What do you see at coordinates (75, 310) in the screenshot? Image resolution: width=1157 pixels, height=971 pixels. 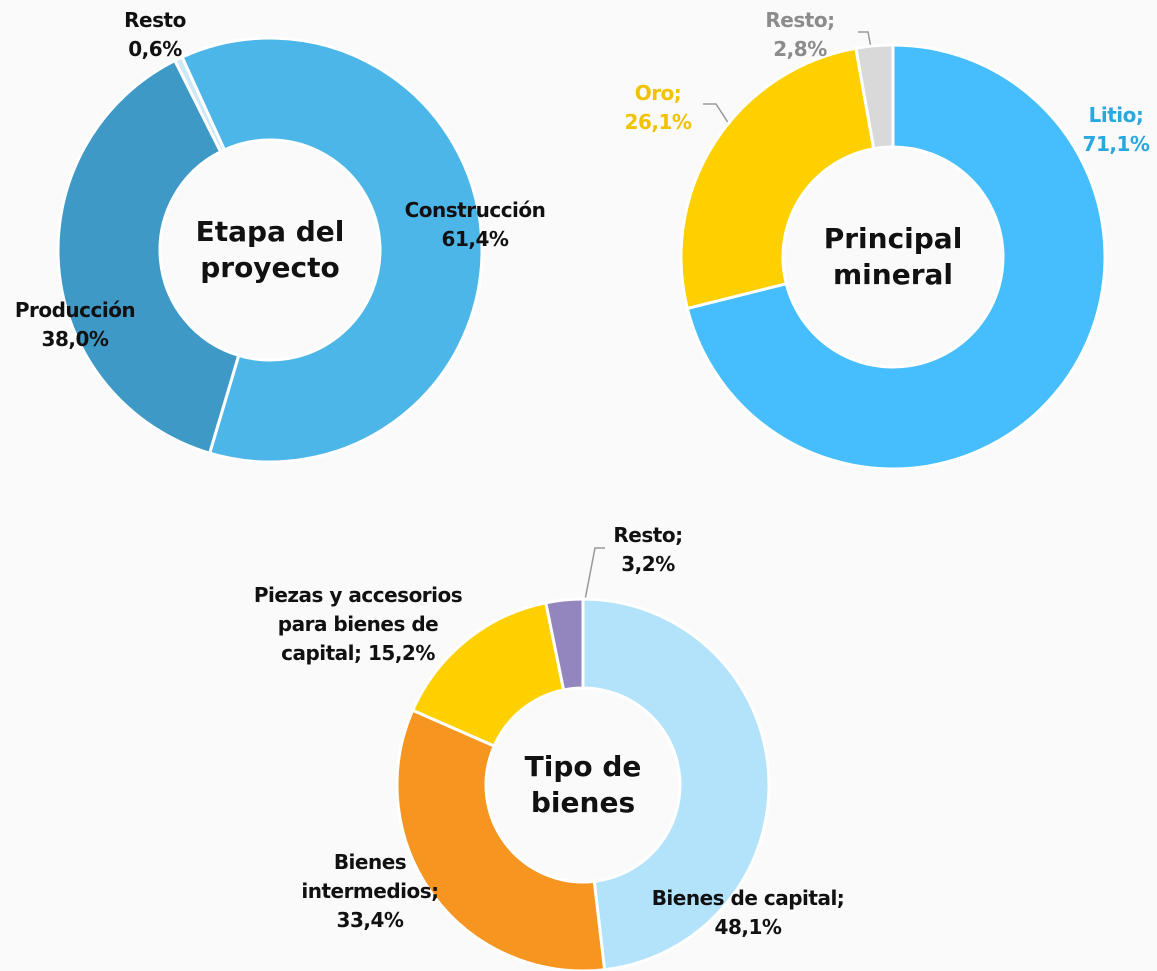 I see `category-label: Producción` at bounding box center [75, 310].